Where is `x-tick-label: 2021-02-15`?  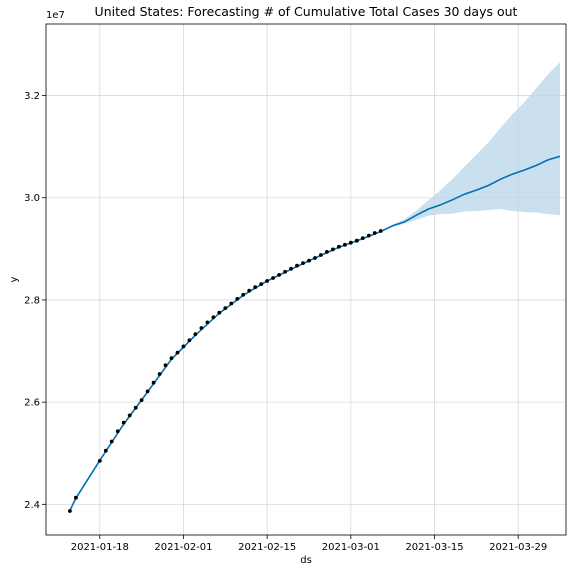
x-tick-label: 2021-02-15 is located at coordinates (267, 547).